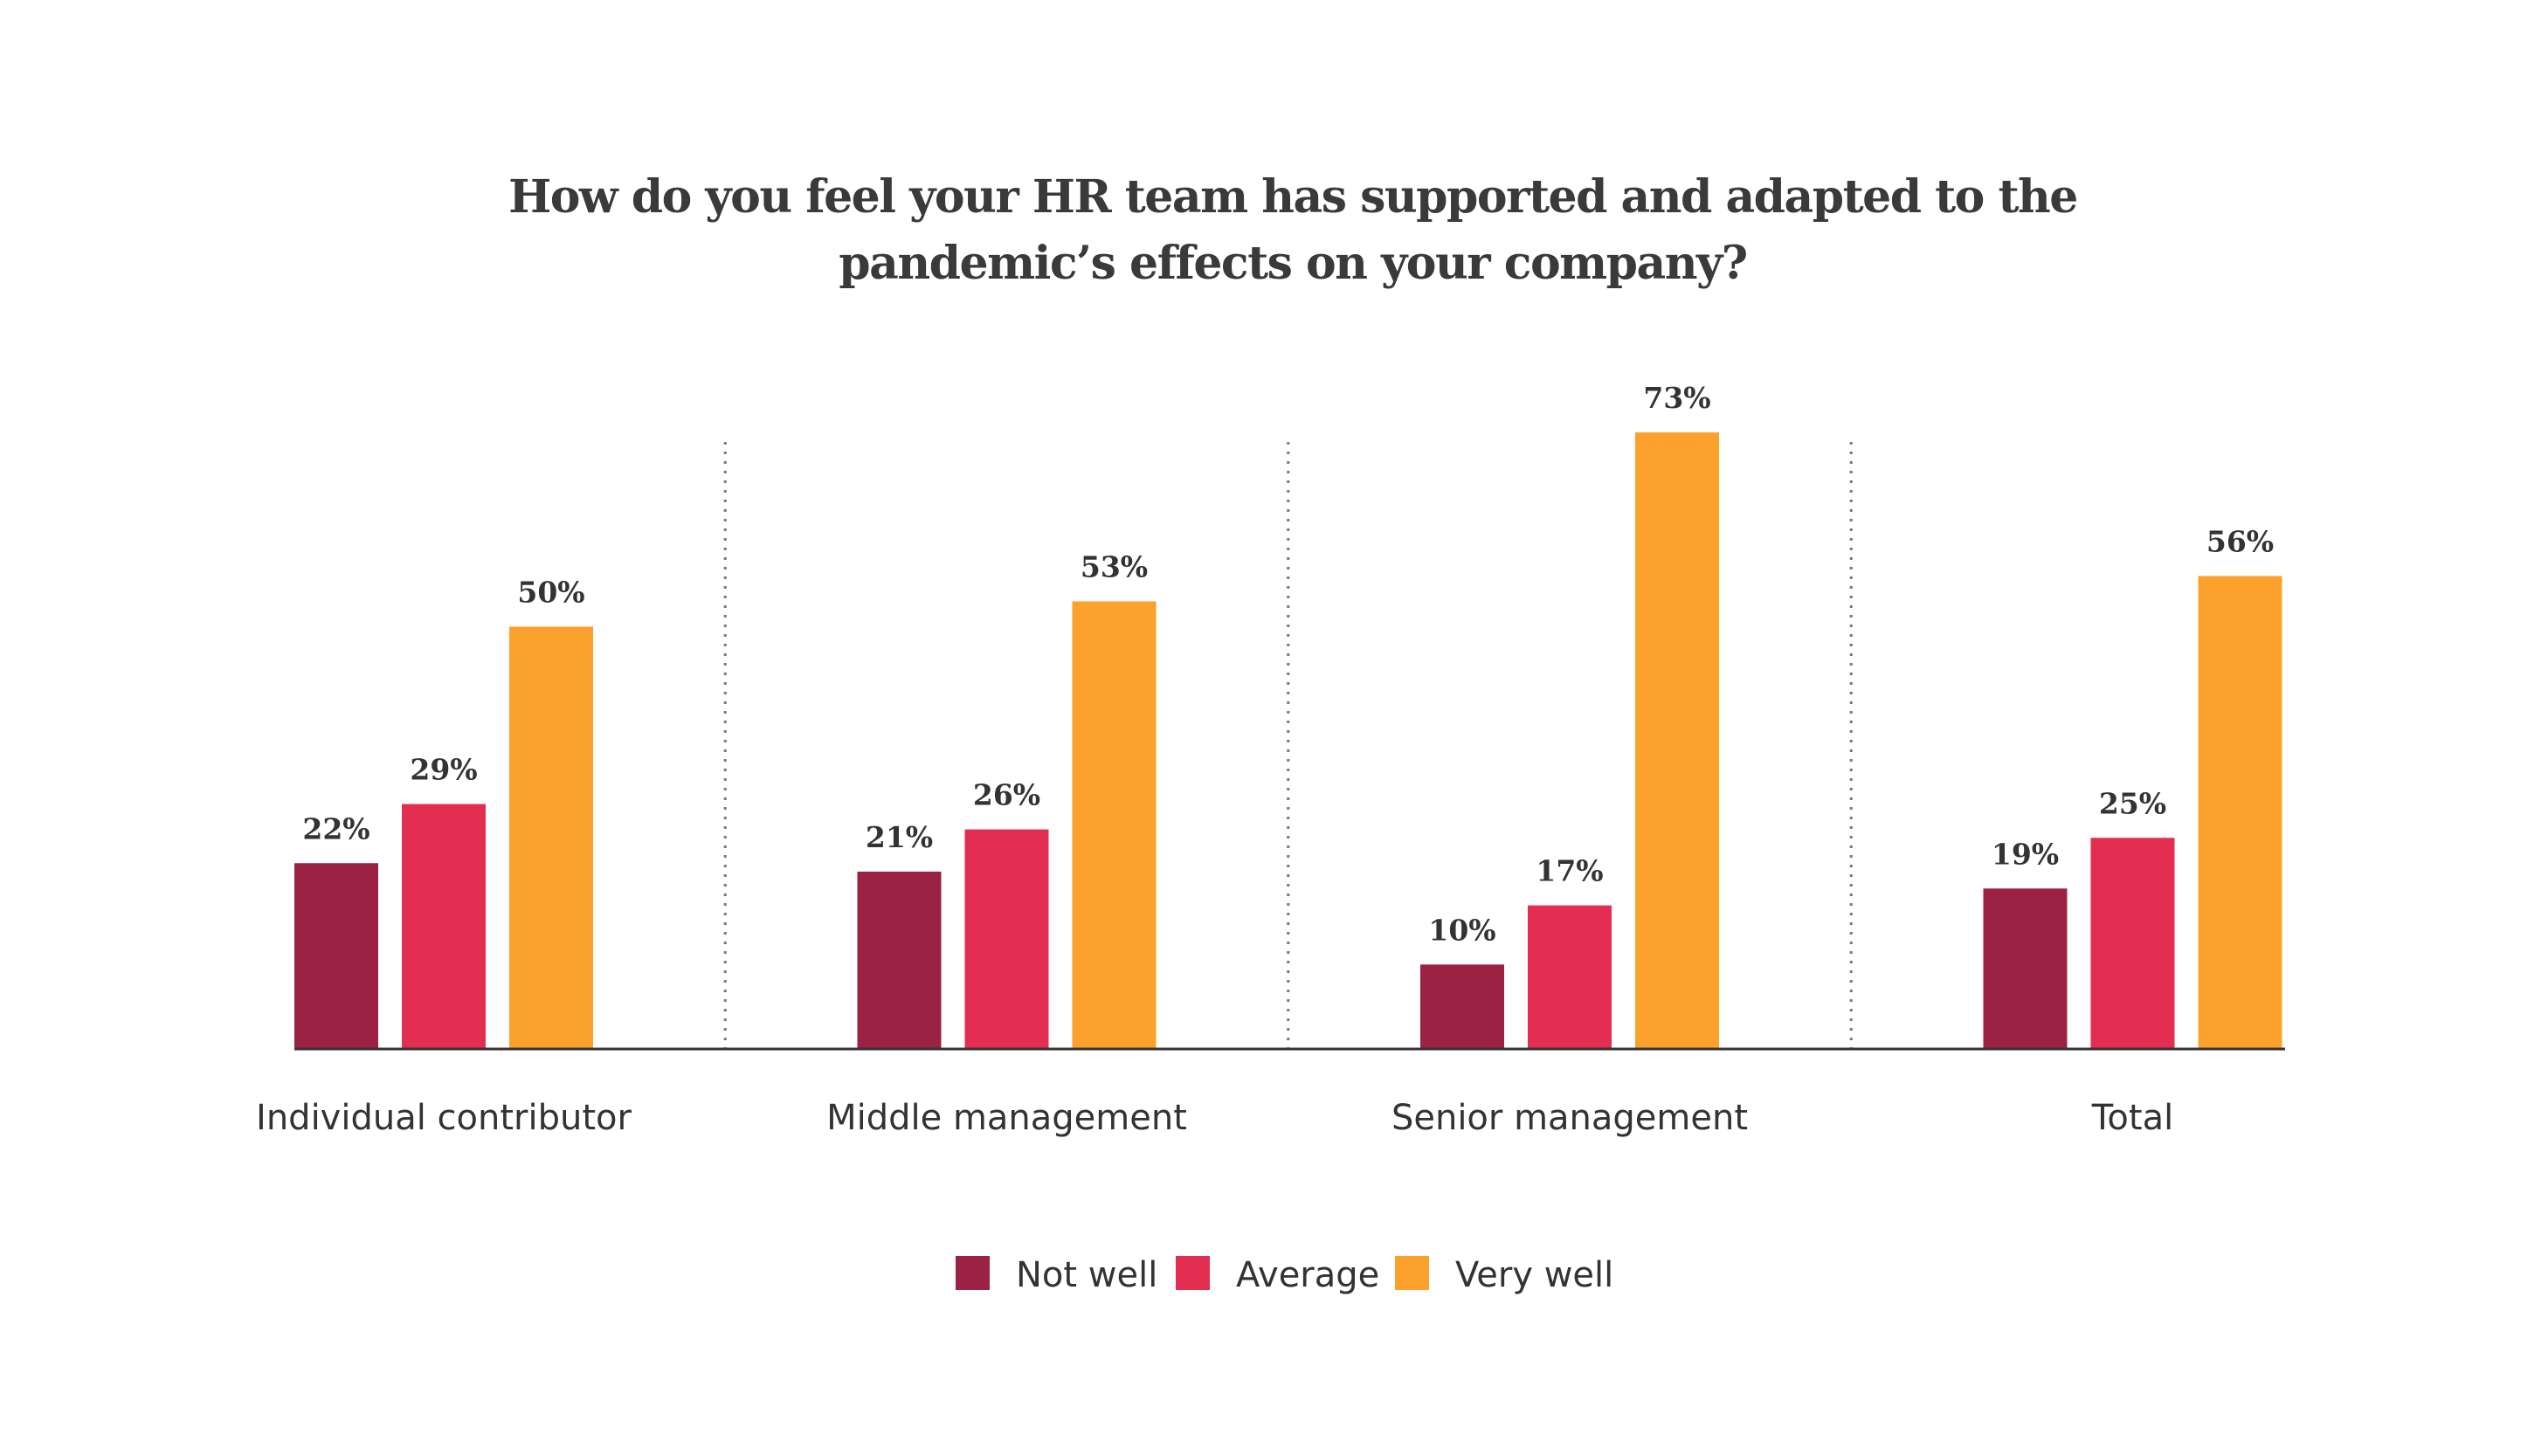 The height and width of the screenshot is (1456, 2548). I want to click on category-label-total: Total, so click(2132, 1118).